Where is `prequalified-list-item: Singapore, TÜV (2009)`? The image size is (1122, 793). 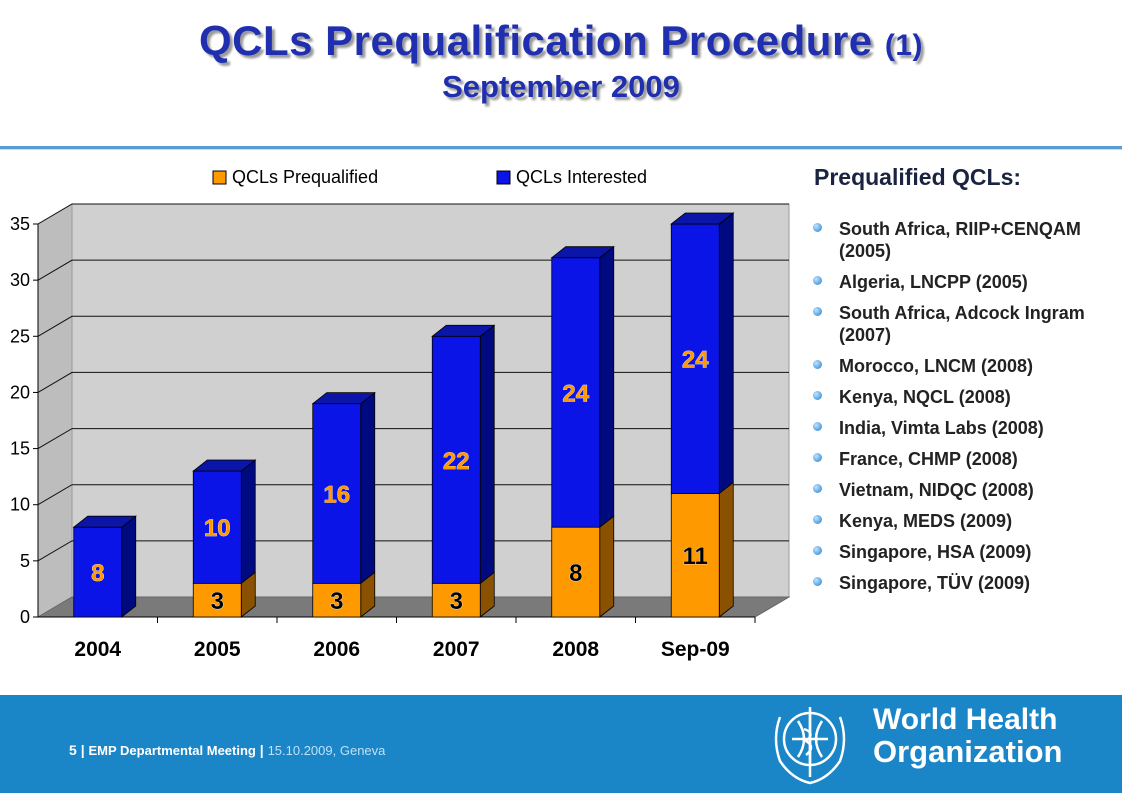 prequalified-list-item: Singapore, TÜV (2009) is located at coordinates (964, 583).